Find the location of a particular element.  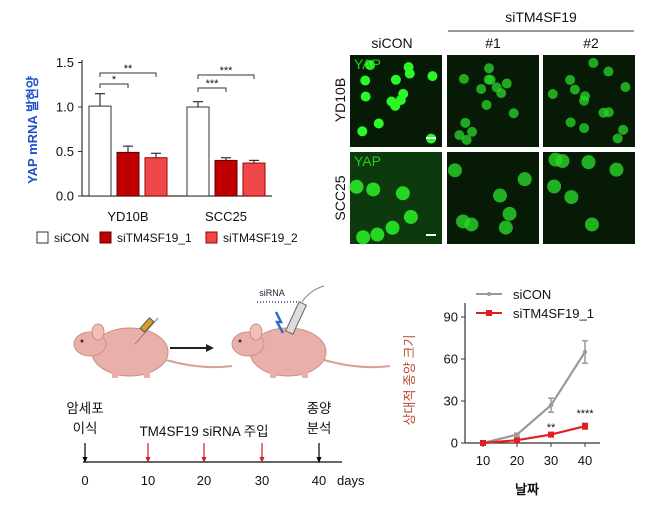

bar-y-axis-label: YAP mRNA 발현양 is located at coordinates (32, 130).